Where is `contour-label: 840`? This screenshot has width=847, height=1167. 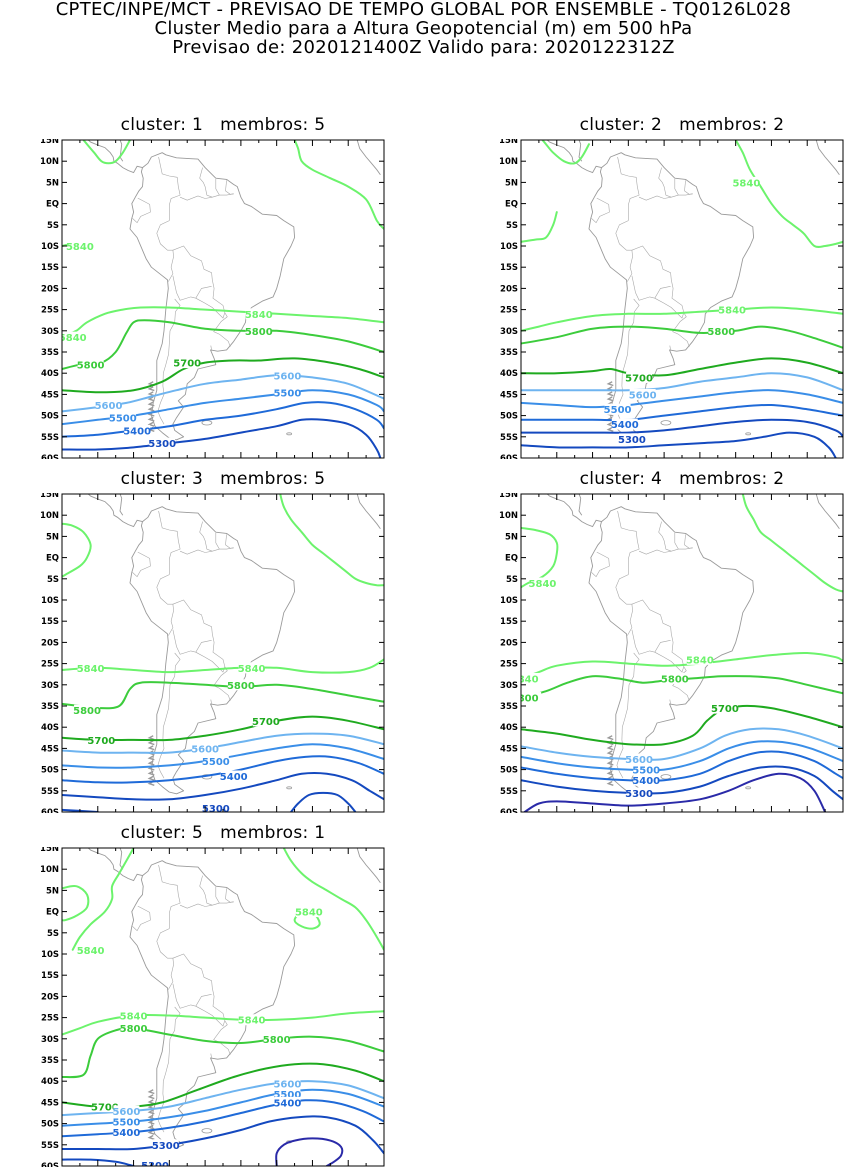 contour-label: 840 is located at coordinates (528, 679).